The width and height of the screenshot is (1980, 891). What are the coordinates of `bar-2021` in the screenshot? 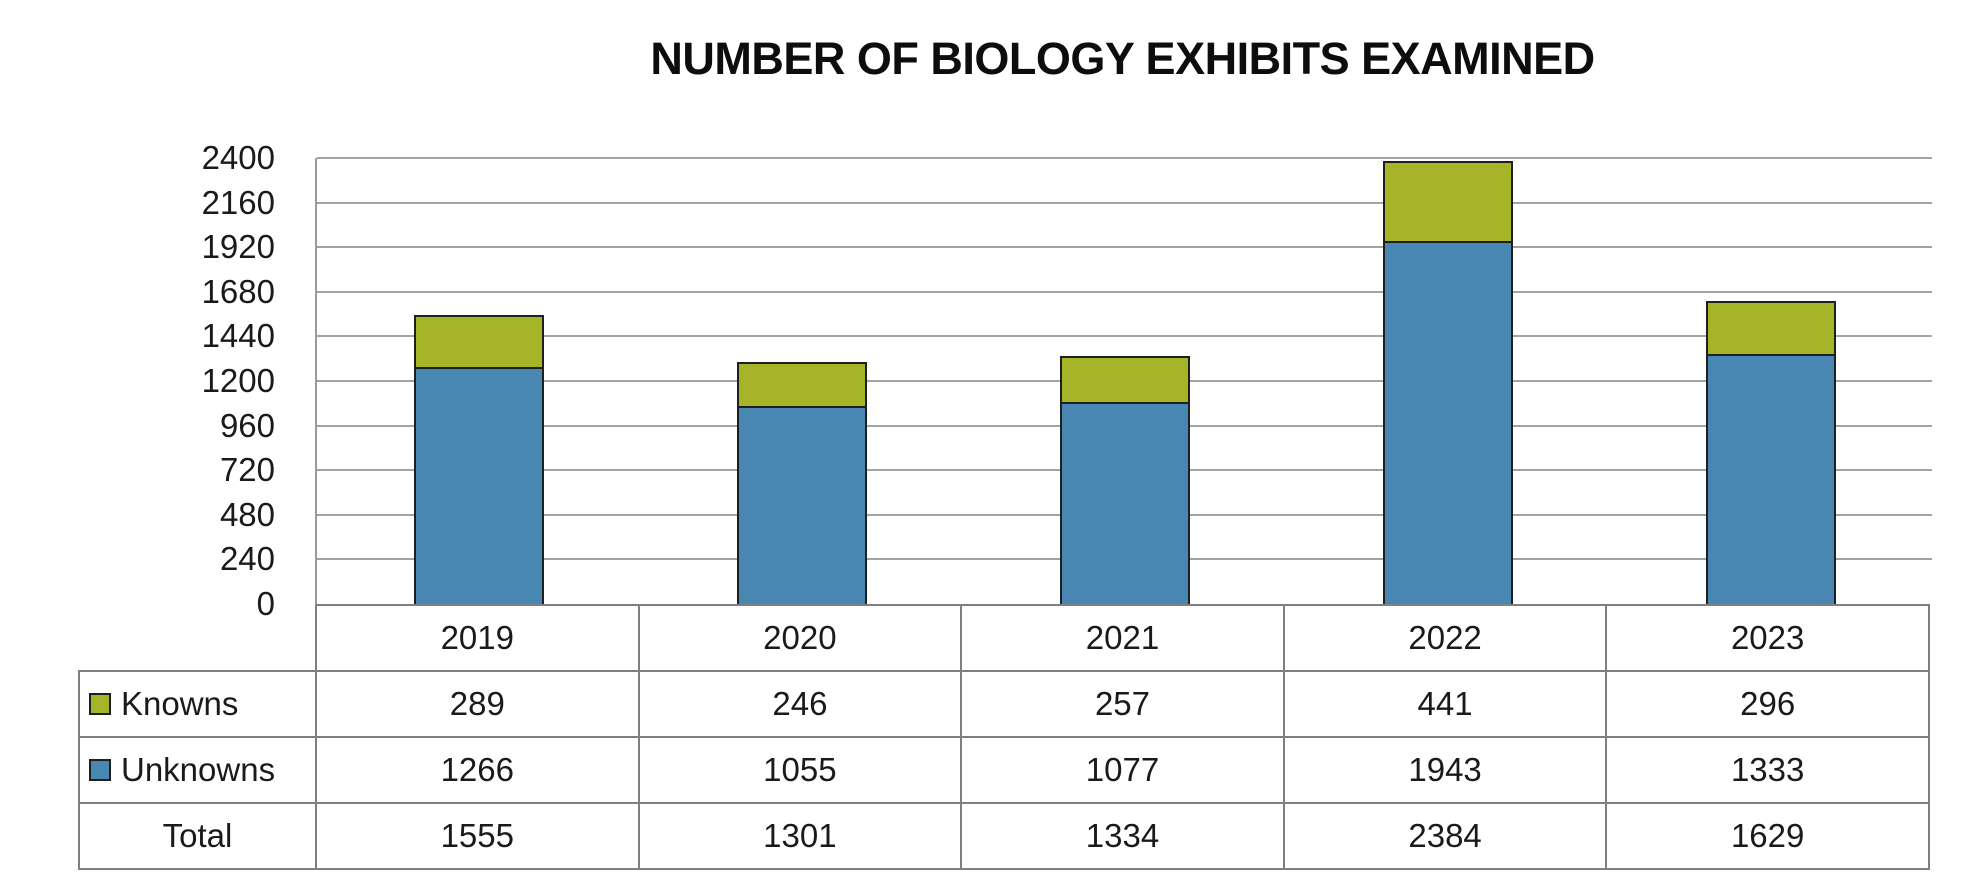 It's located at (1125, 381).